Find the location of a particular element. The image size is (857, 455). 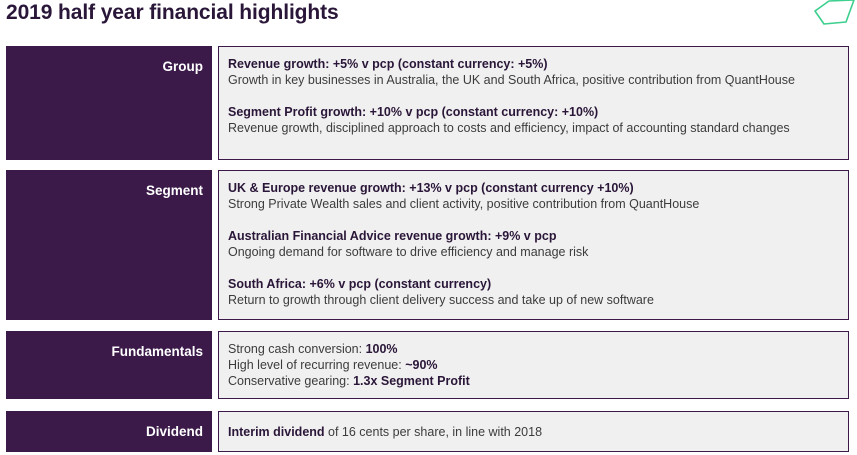

fundamentals-line-value: 1.3x Segment Profit is located at coordinates (411, 381).